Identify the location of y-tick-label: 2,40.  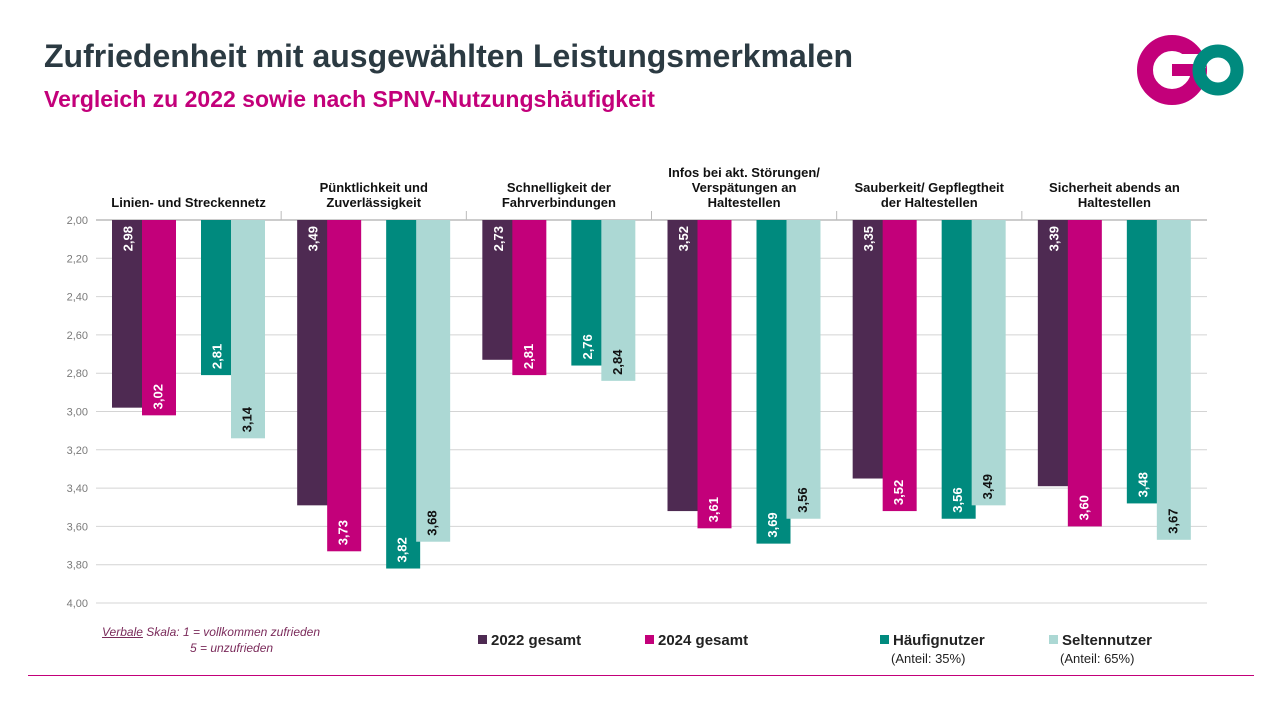
(77, 298).